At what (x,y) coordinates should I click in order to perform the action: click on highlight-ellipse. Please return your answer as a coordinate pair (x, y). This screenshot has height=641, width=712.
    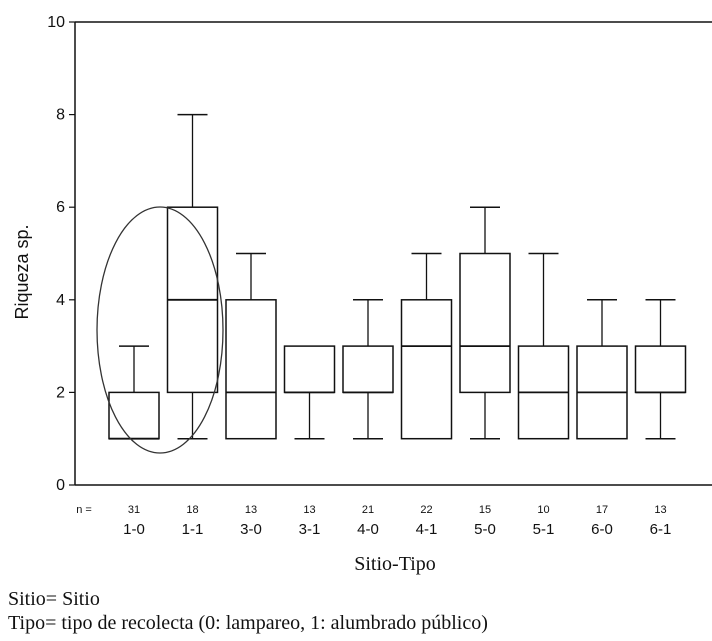
    Looking at the image, I should click on (160, 330).